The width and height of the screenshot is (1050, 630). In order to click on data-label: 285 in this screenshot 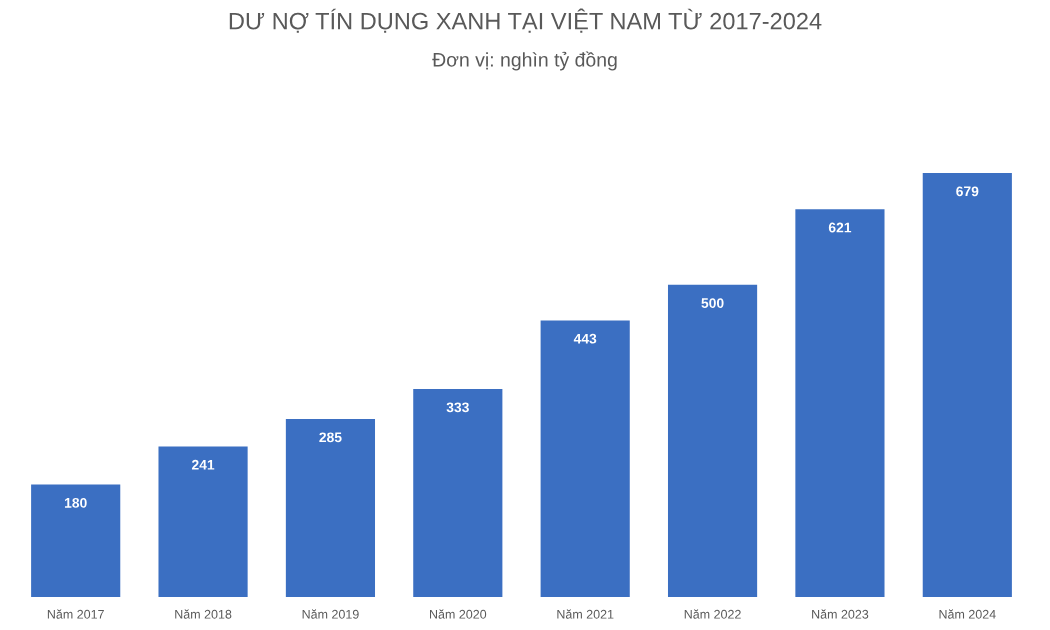, I will do `click(330, 437)`.